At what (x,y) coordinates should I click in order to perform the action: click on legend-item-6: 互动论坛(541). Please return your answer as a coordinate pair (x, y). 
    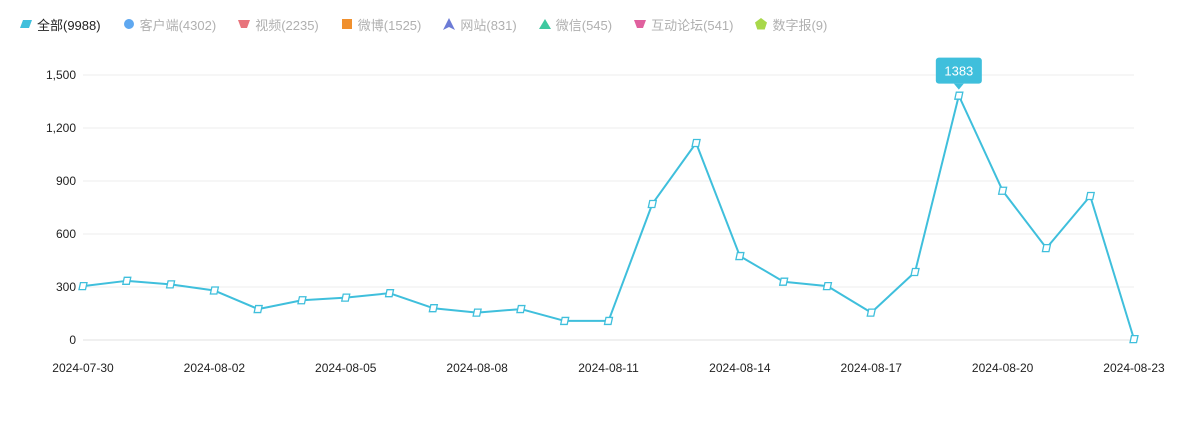
    Looking at the image, I should click on (683, 24).